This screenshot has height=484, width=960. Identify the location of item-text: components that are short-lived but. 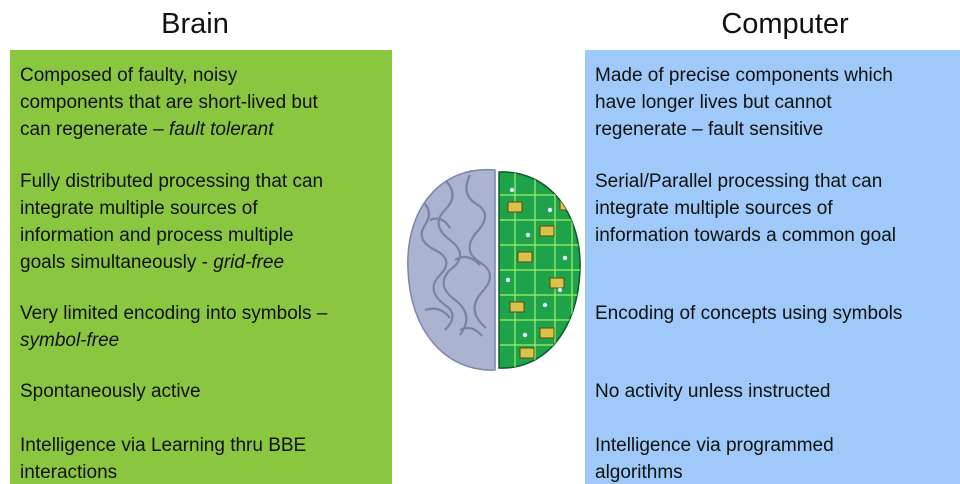
(169, 102).